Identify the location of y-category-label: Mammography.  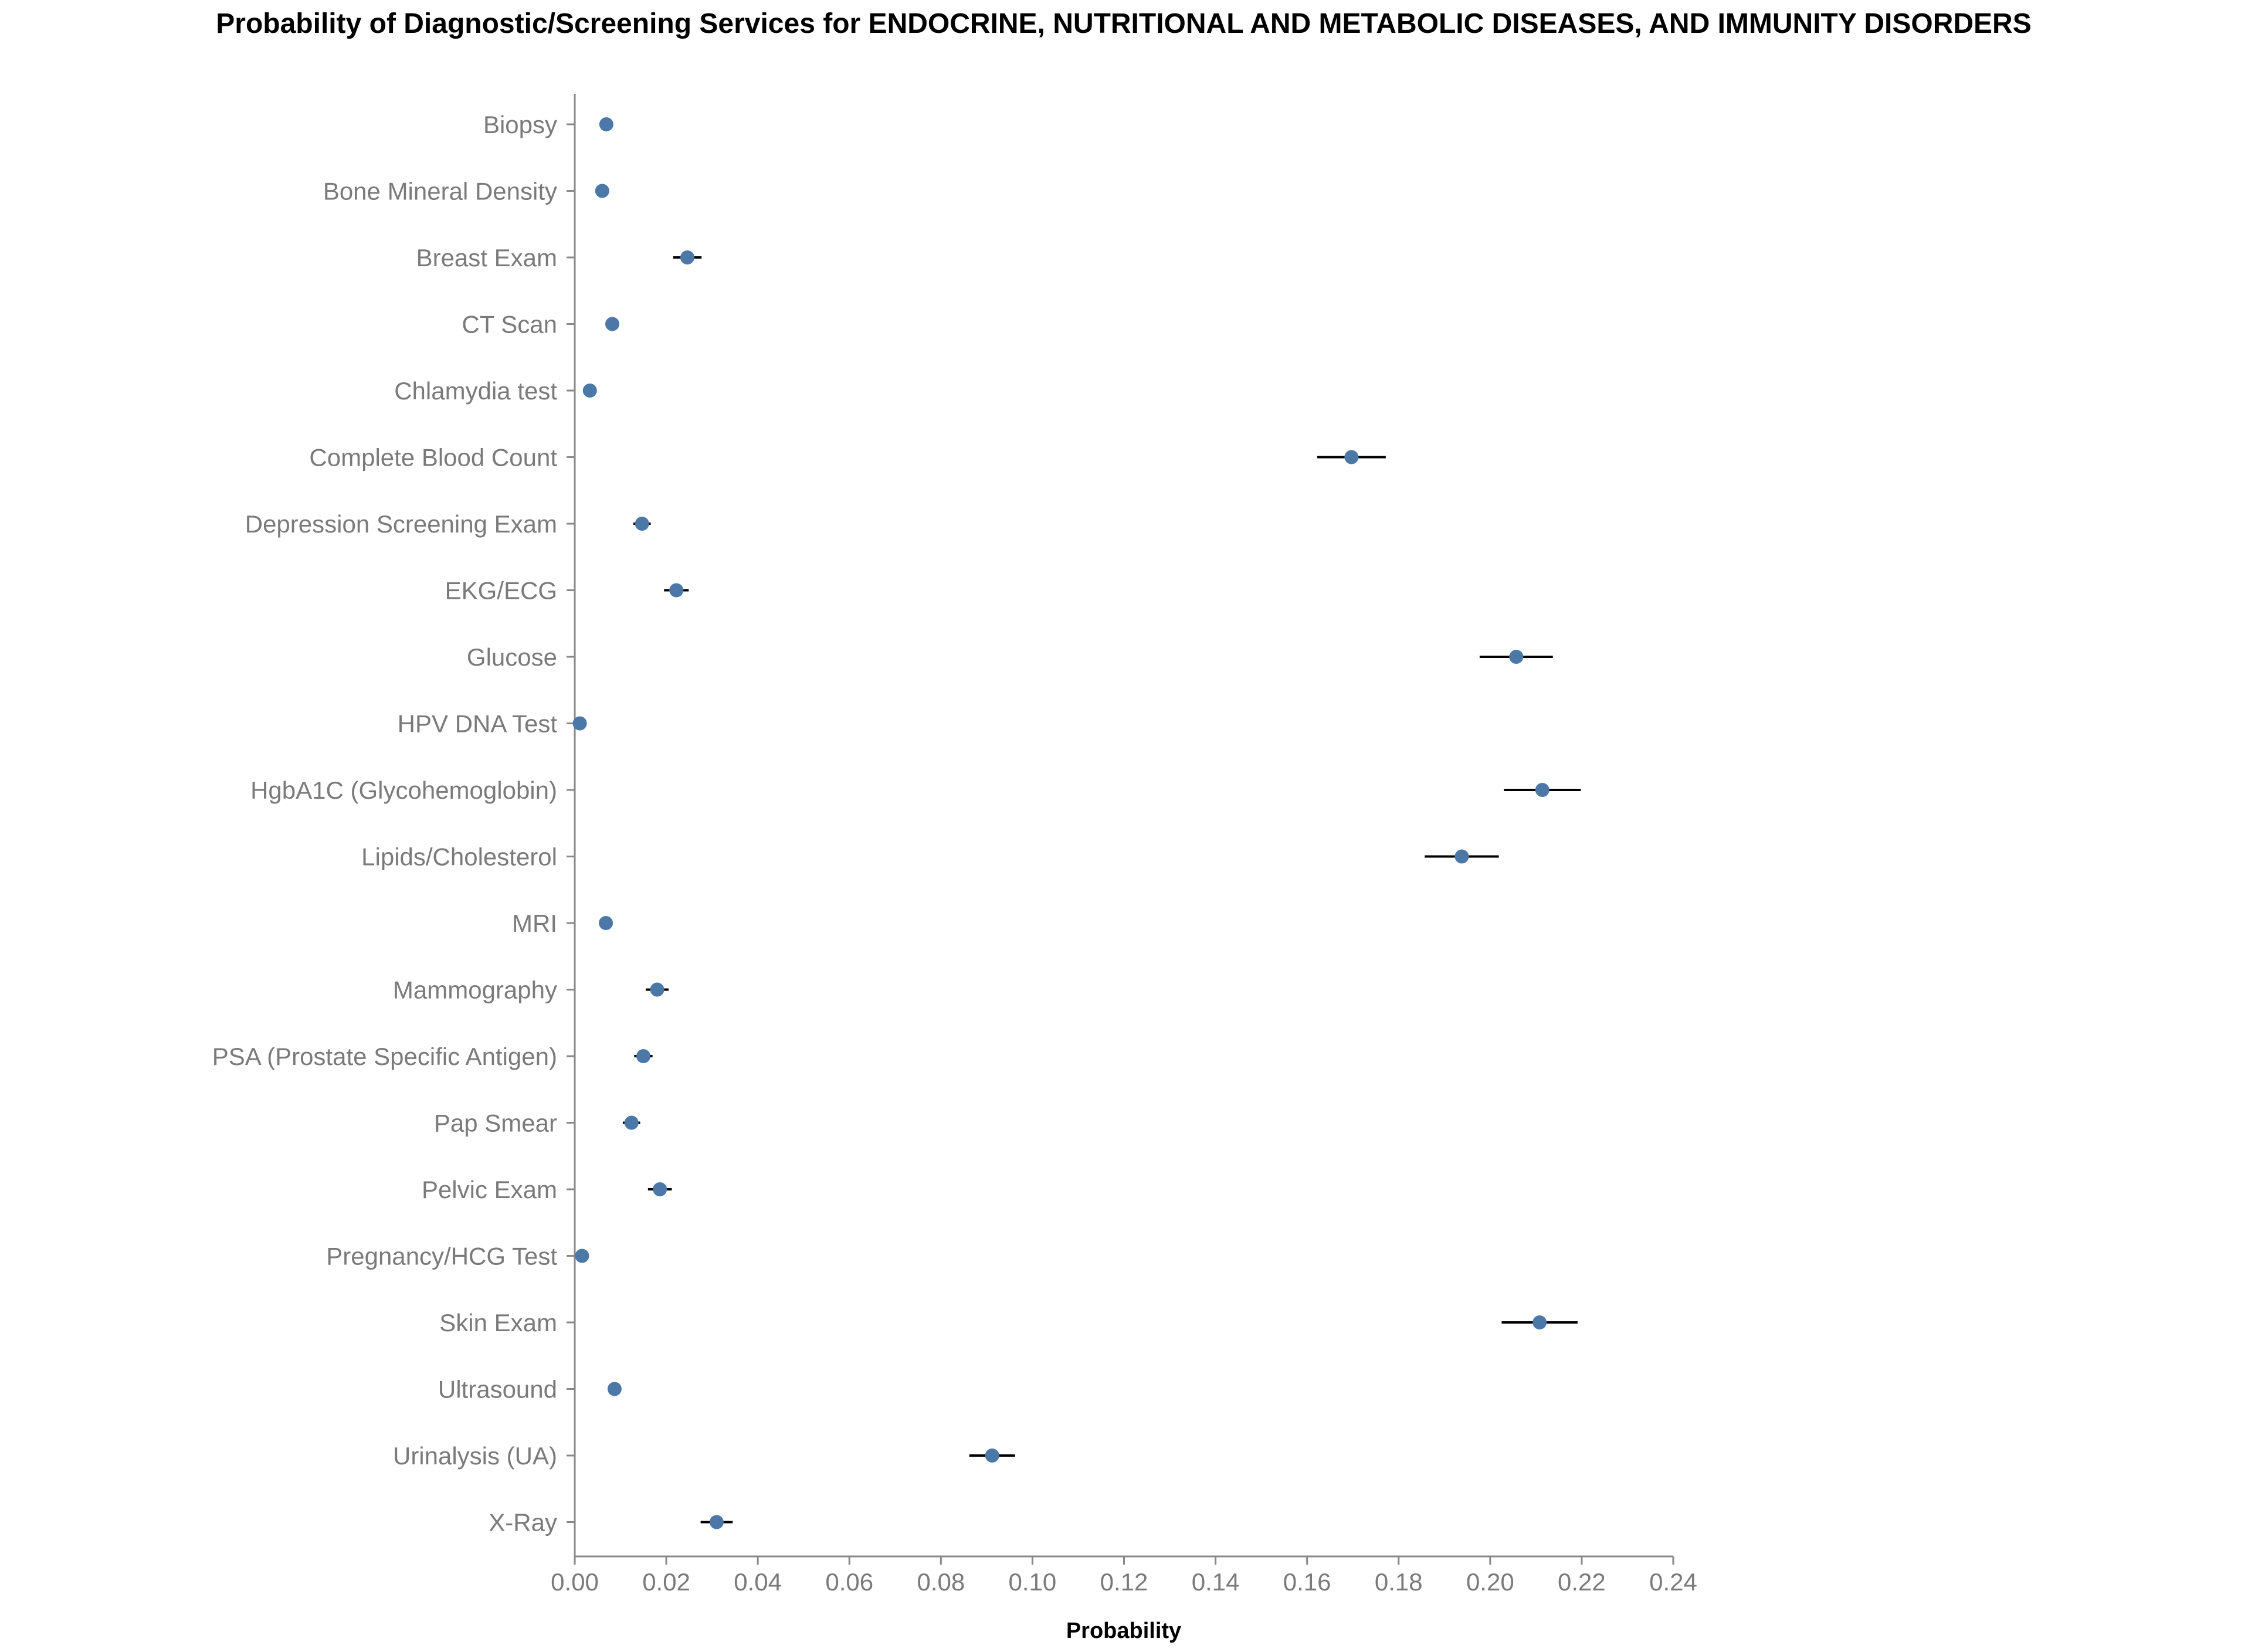
(475, 990).